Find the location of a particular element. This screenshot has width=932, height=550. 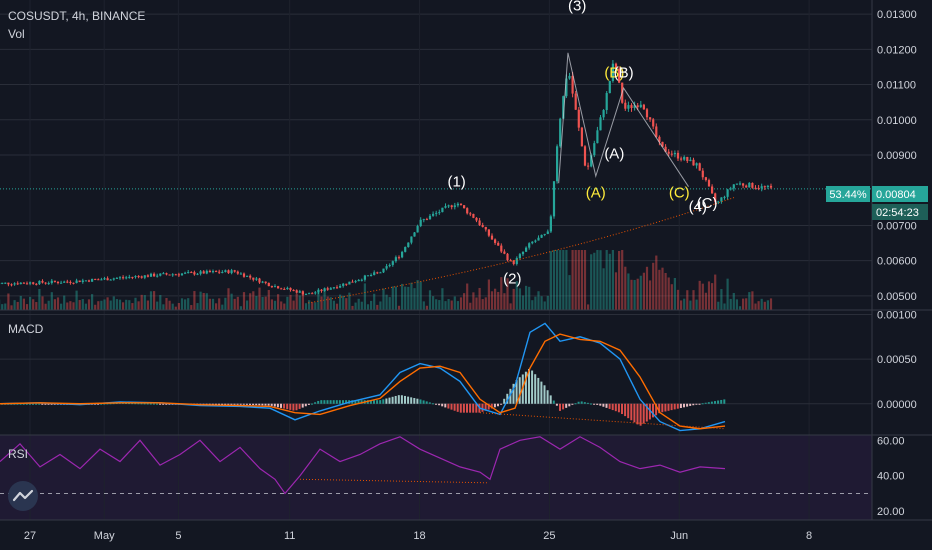

price-tick-label: 0.01100 is located at coordinates (896, 86).